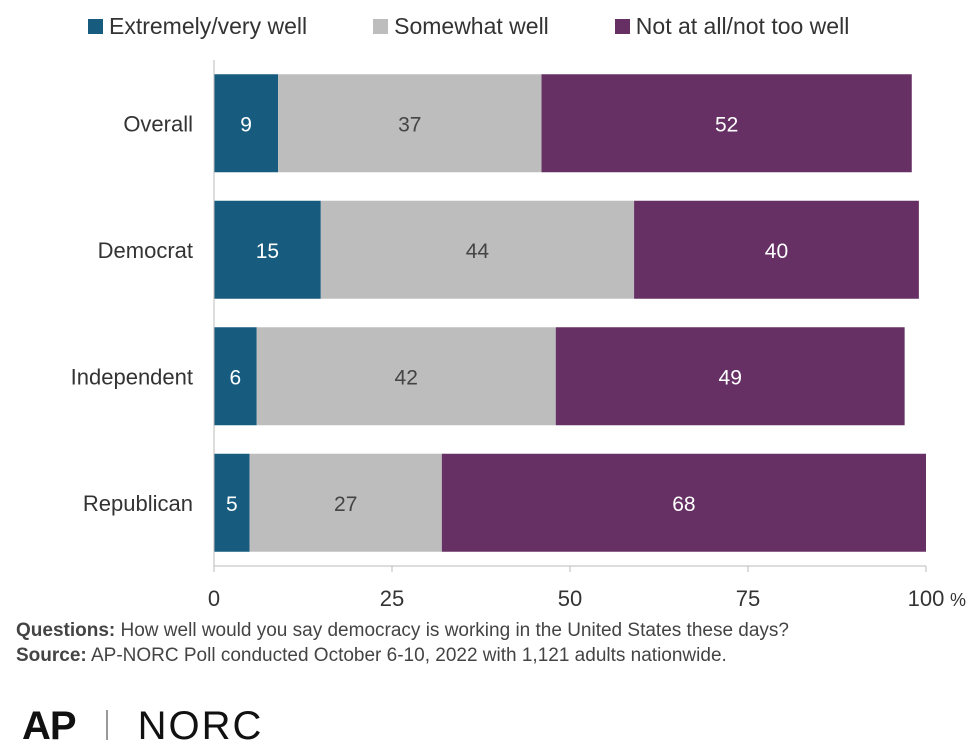  I want to click on logo-divider, so click(106, 725).